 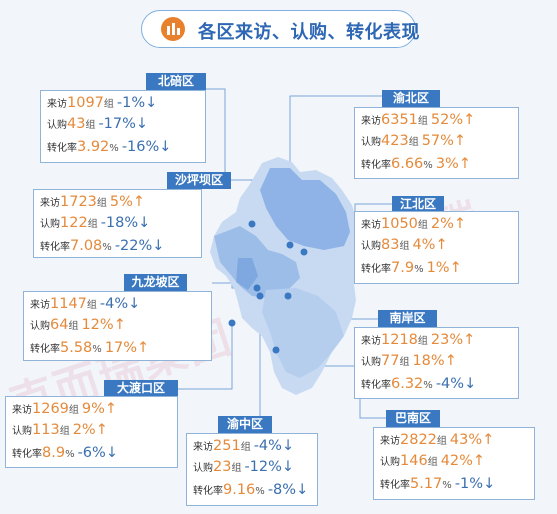 What do you see at coordinates (76, 348) in the screenshot?
I see `metric-value: 5.58` at bounding box center [76, 348].